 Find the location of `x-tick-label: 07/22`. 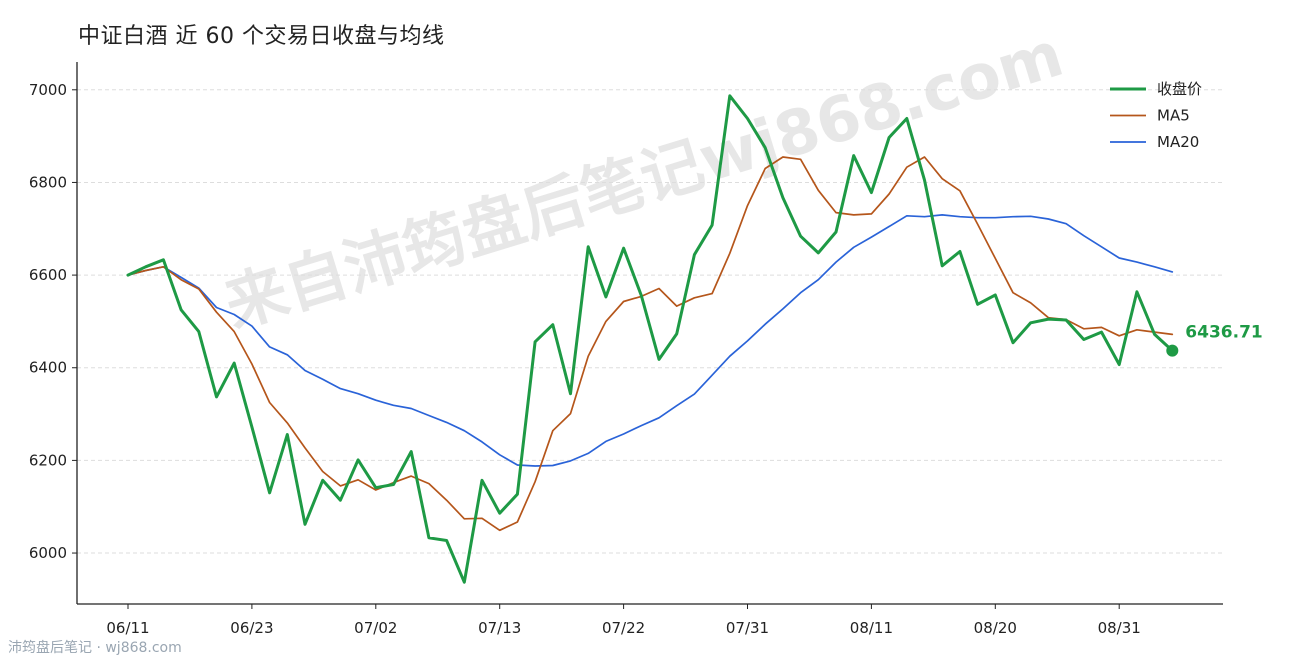

x-tick-label: 07/22 is located at coordinates (623, 628).